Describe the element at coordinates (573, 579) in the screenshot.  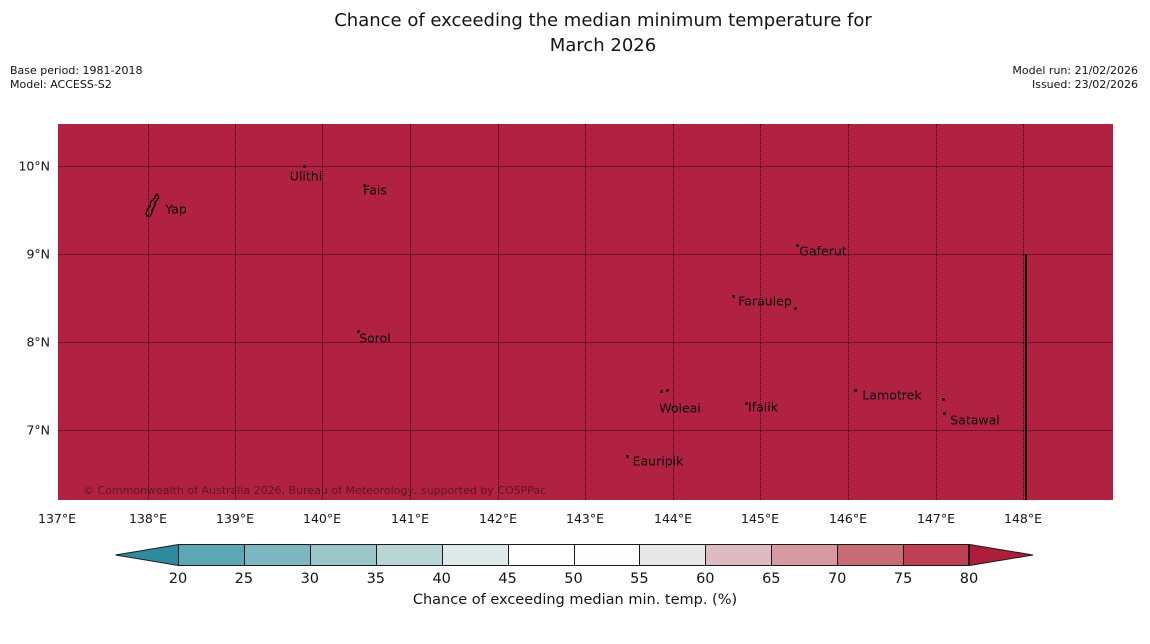
I see `cbtick-50: 50` at that location.